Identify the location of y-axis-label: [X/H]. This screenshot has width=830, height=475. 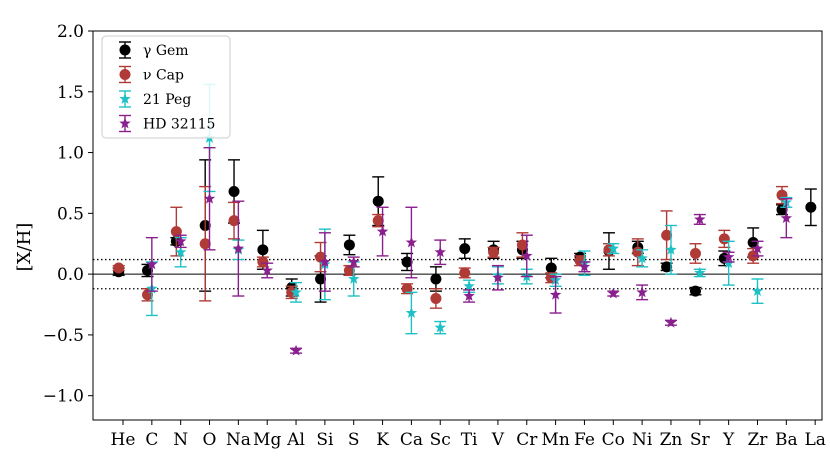
(24, 247).